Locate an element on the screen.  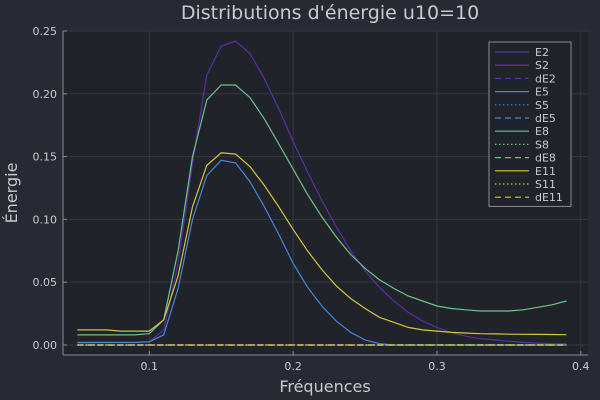
legend-label-e8: E8 is located at coordinates (542, 131).